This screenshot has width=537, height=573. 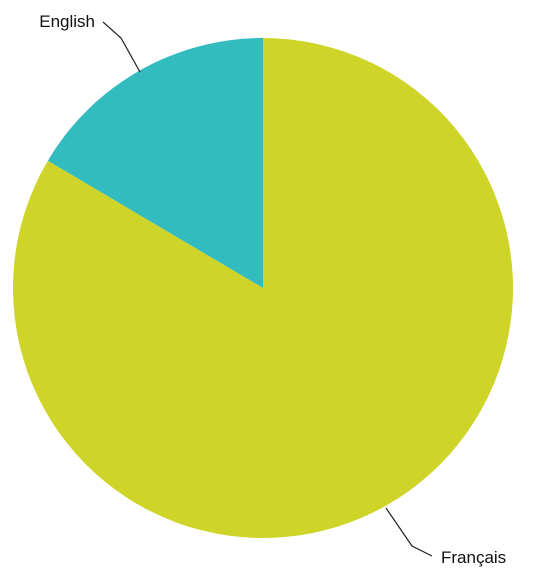 I want to click on slice-label: Français, so click(x=473, y=557).